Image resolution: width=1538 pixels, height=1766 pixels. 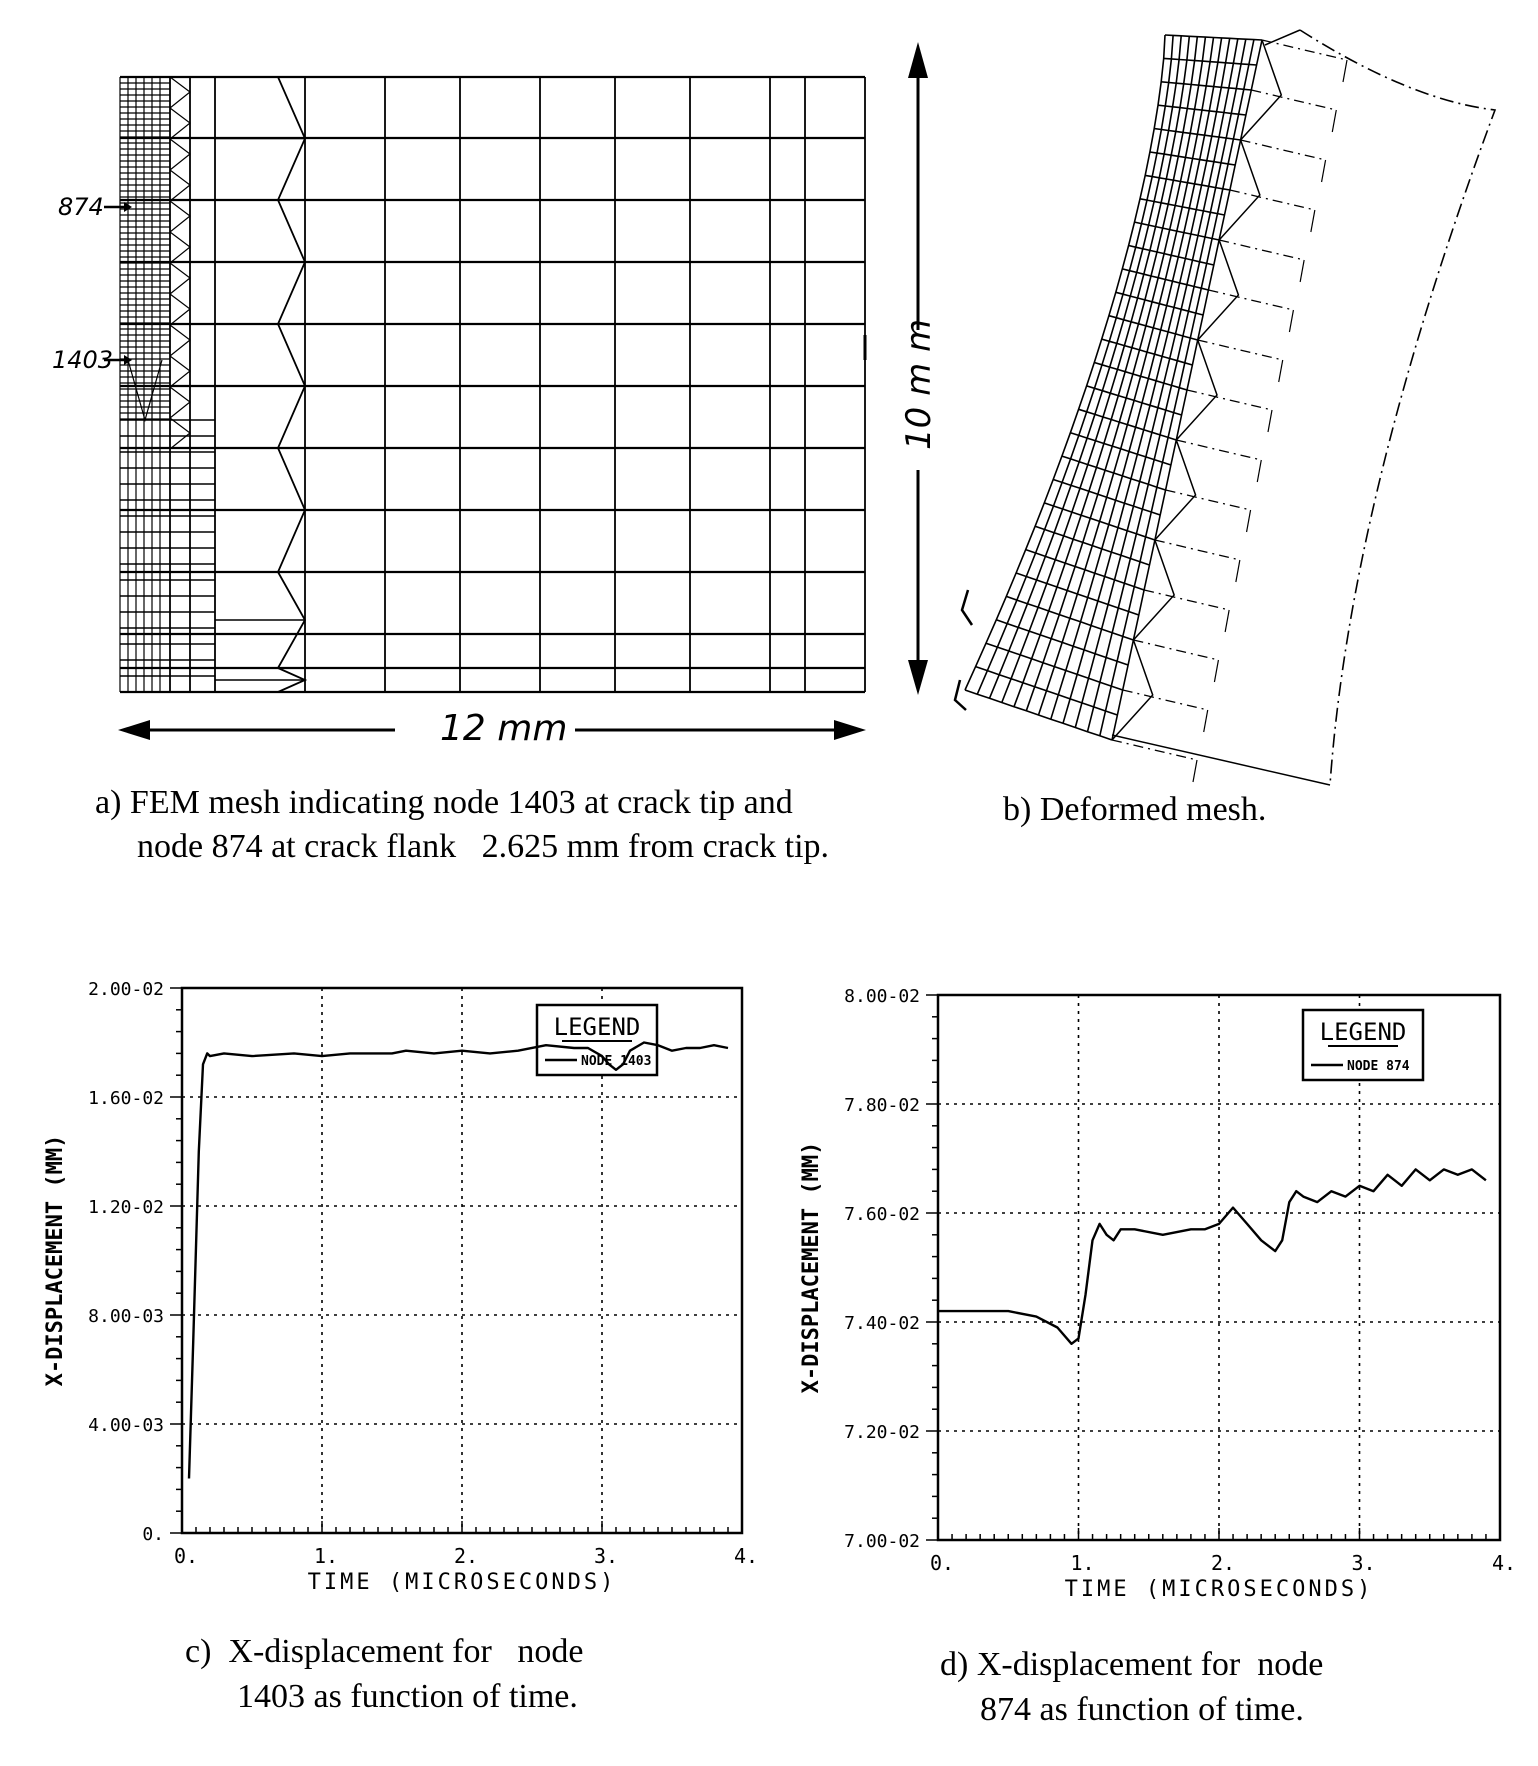 What do you see at coordinates (384, 1651) in the screenshot?
I see `caption-c-line1: c) X-displacement for node` at bounding box center [384, 1651].